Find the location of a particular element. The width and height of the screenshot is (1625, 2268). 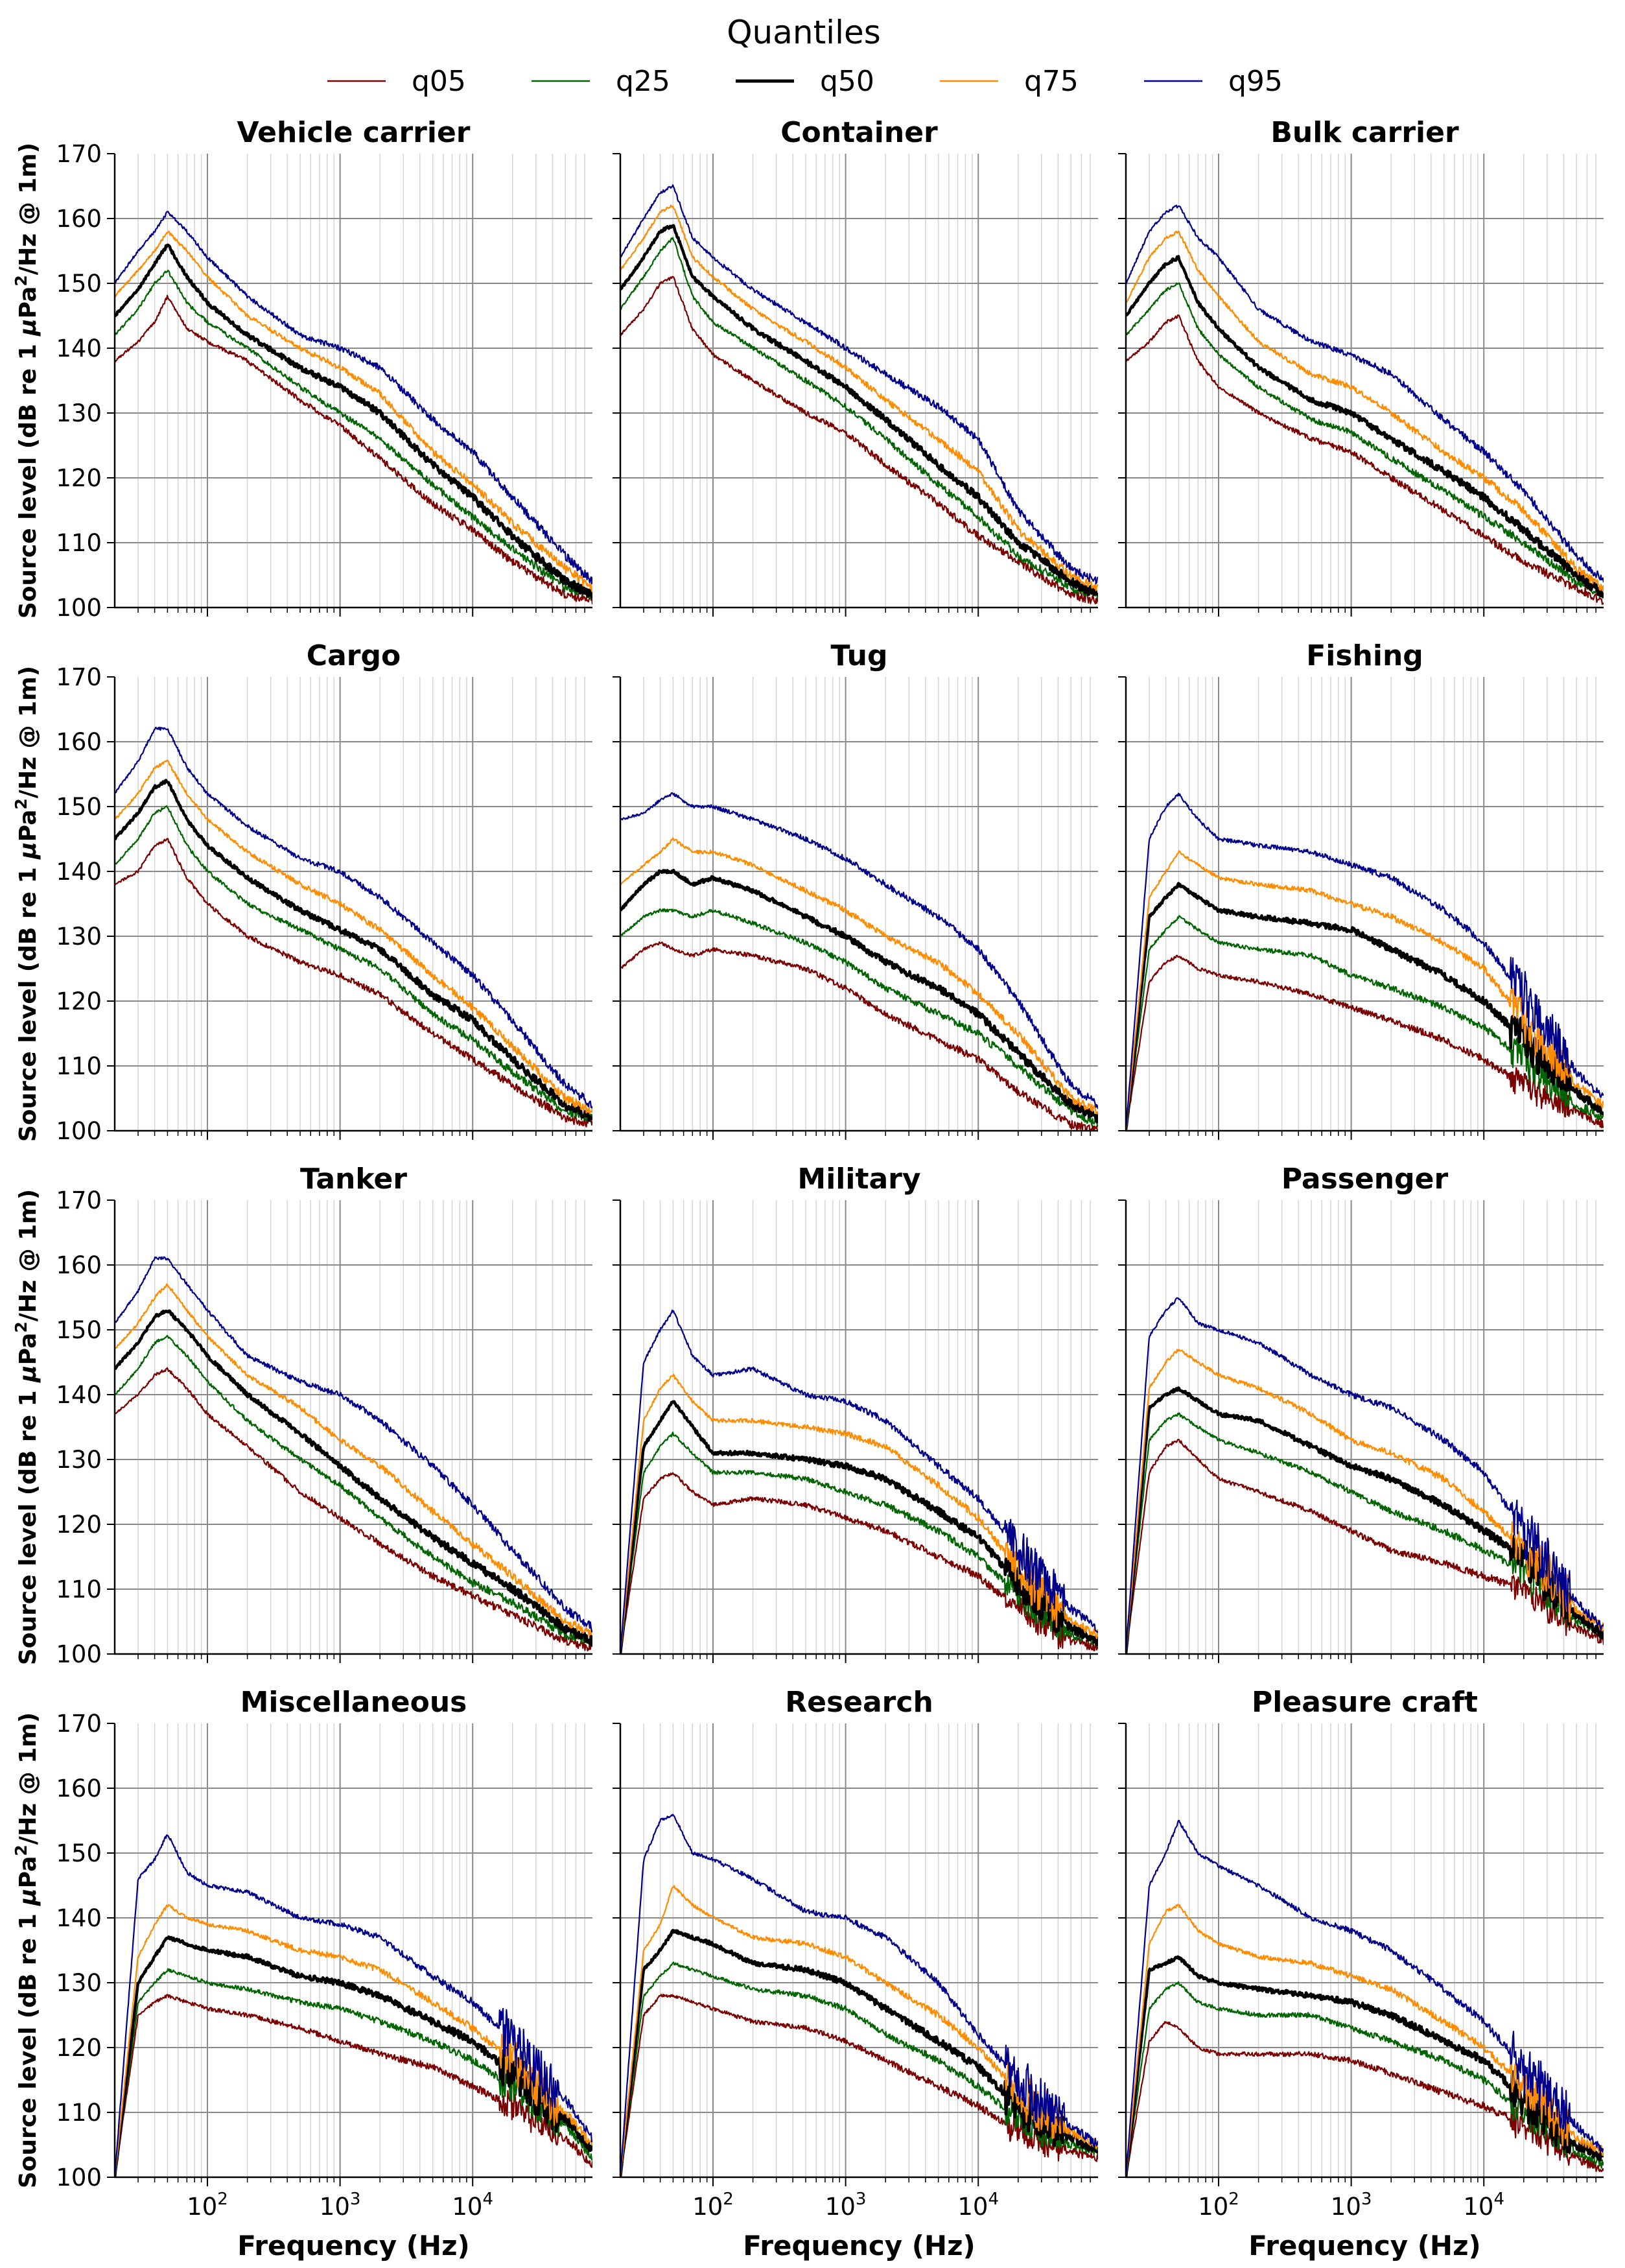

series-fishing is located at coordinates (1365, 961).